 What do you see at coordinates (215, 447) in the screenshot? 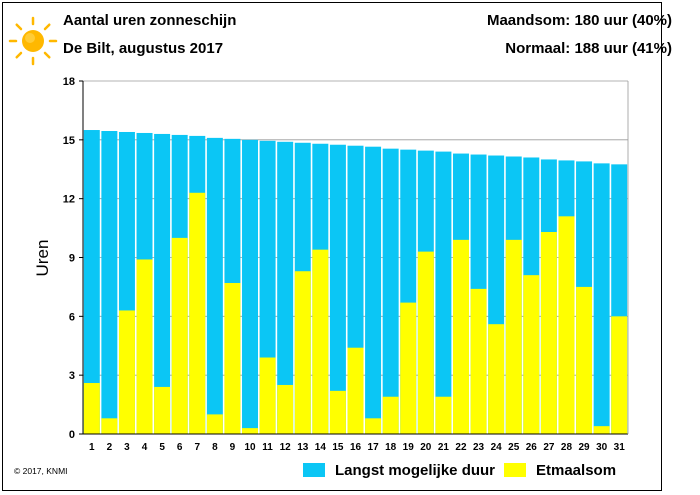
I see `x-tick-label: 8` at bounding box center [215, 447].